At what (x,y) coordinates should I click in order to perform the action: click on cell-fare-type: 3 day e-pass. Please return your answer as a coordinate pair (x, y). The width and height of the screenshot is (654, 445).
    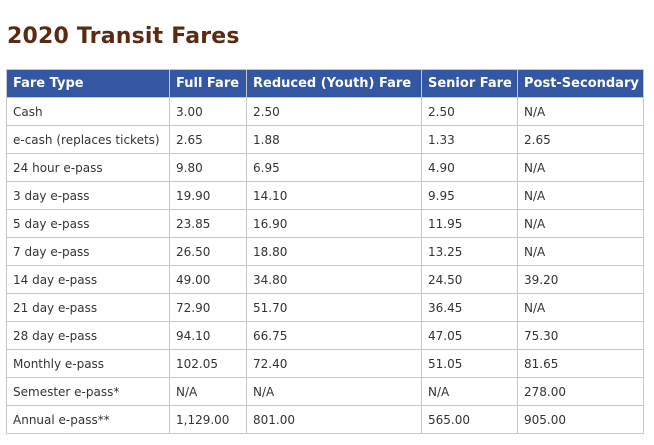
    Looking at the image, I should click on (88, 195).